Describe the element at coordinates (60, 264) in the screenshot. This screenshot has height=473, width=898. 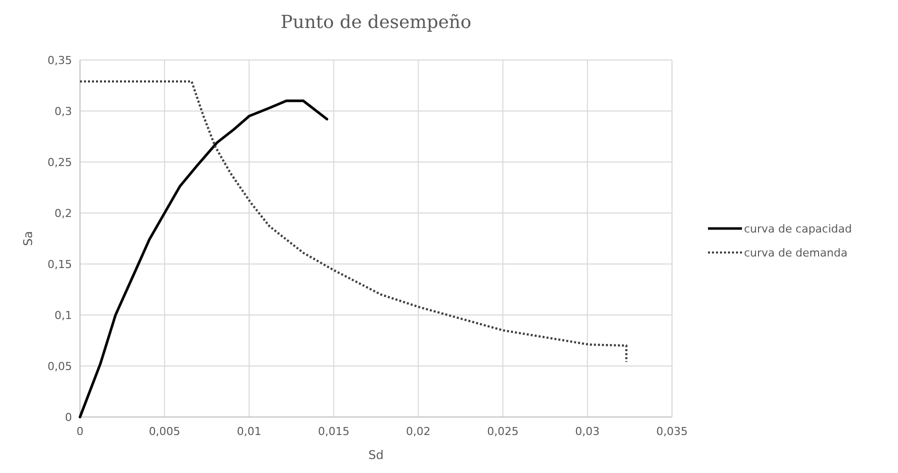
I see `y-tick-label: 0,15` at that location.